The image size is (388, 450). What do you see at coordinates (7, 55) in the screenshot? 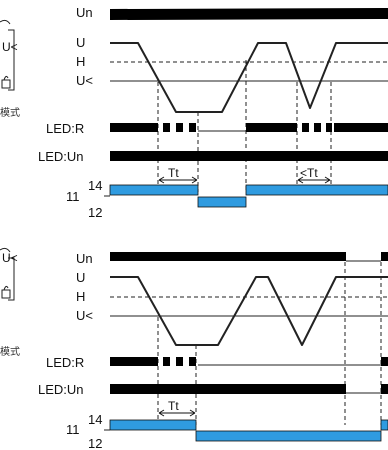
I see `upper-bracket` at bounding box center [7, 55].